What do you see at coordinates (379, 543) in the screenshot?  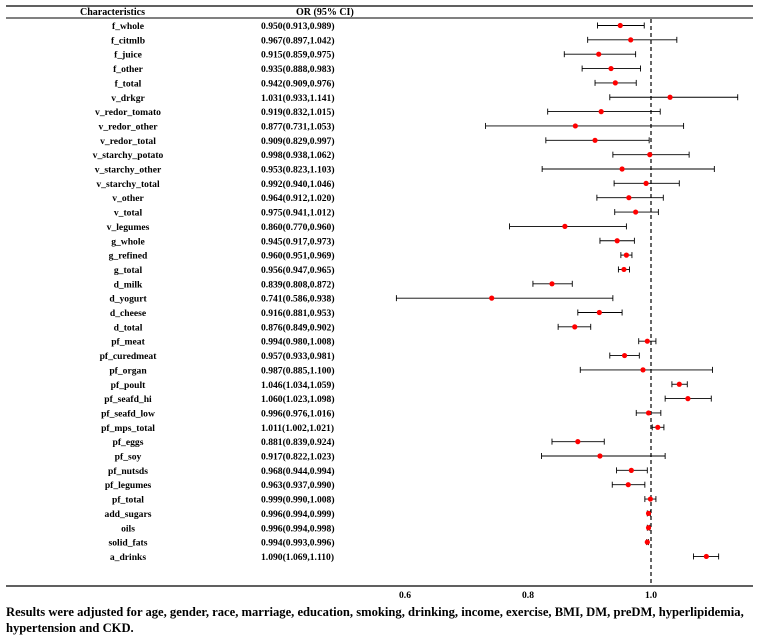 I see `forest-row-solid_fats: solid_fats 0.994(0.993,0.996)` at bounding box center [379, 543].